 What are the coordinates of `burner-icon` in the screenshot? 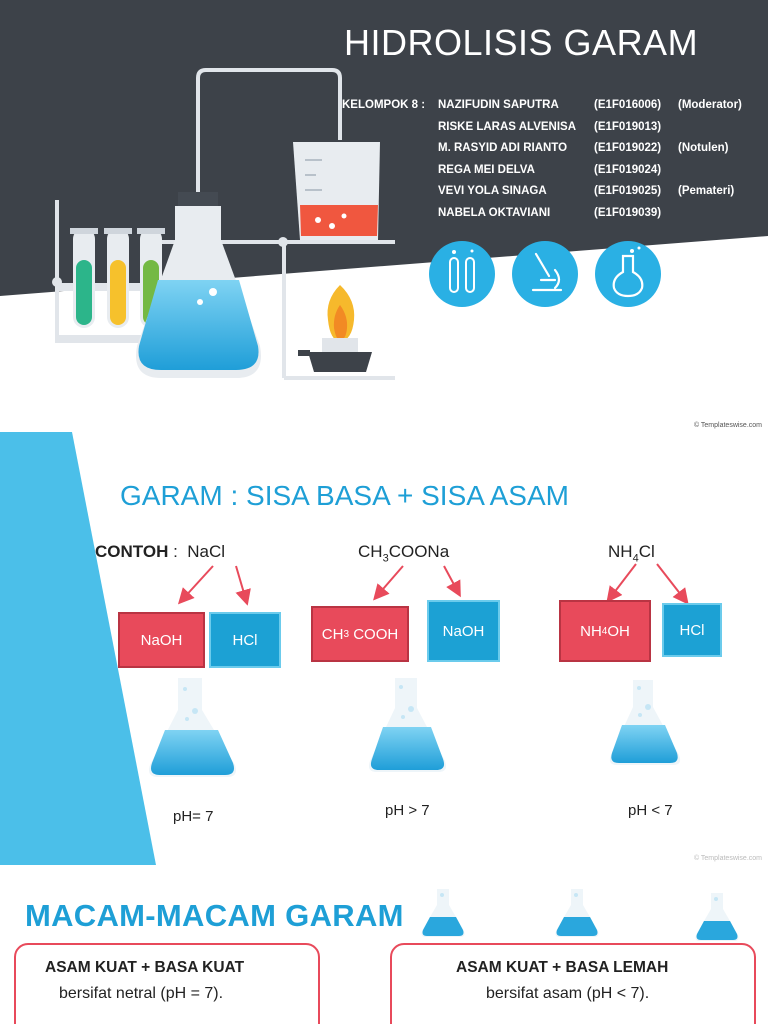 It's located at (335, 328).